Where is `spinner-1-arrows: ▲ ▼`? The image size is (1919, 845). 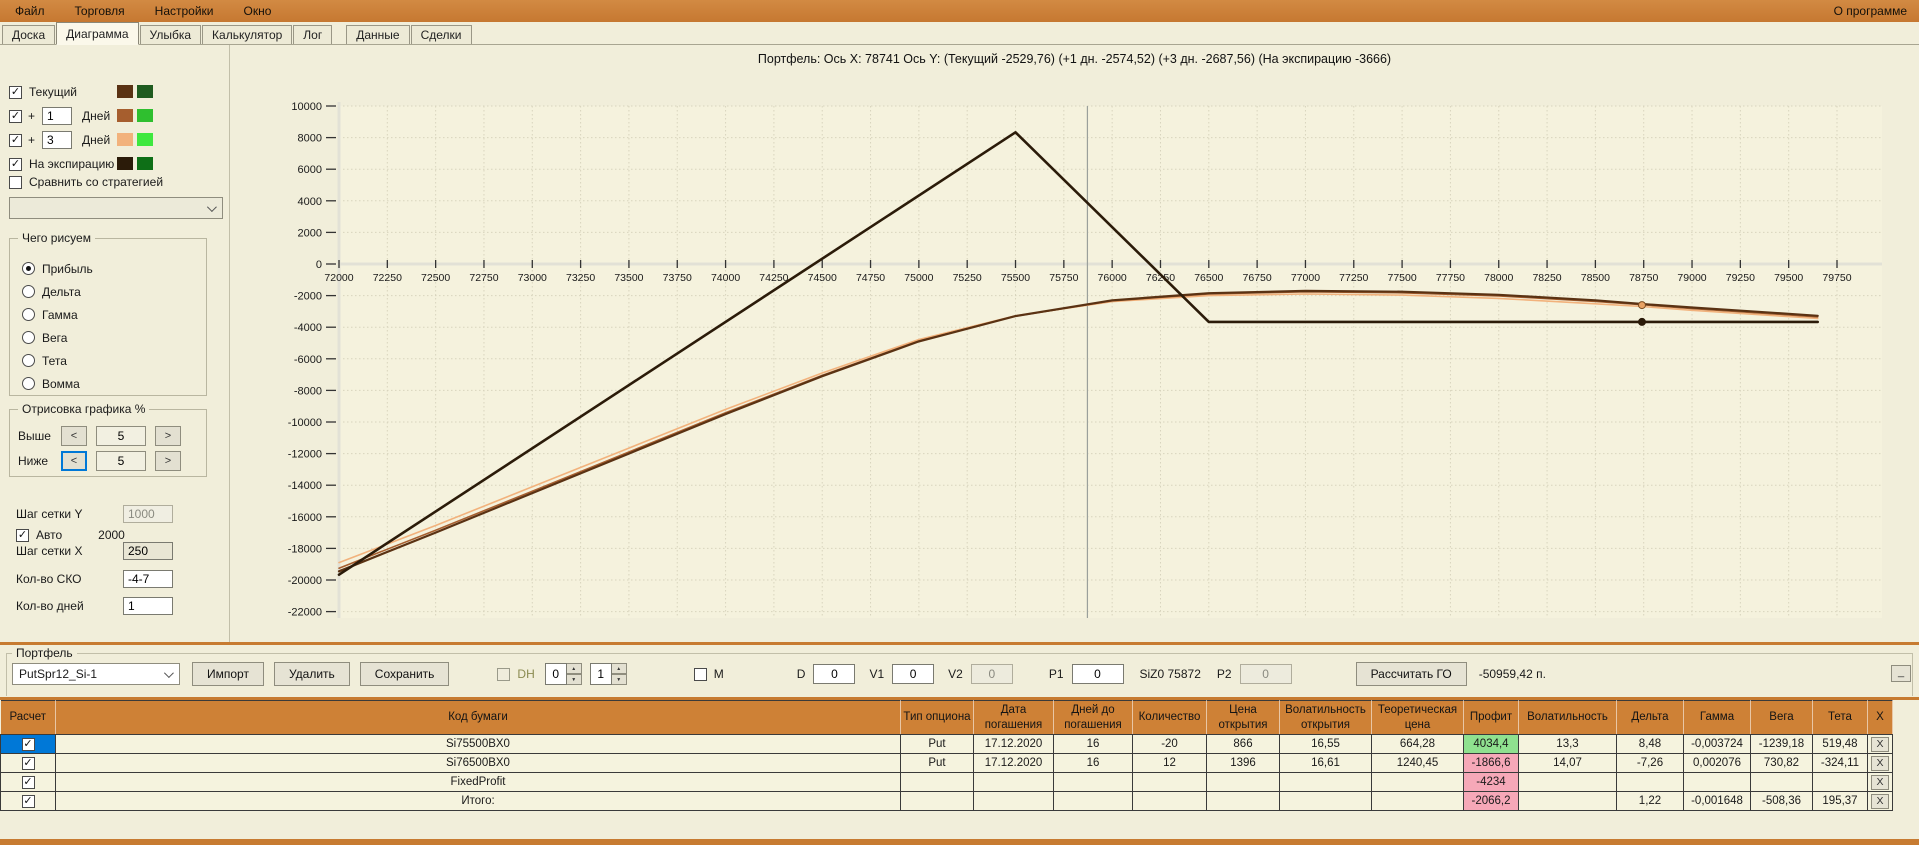 spinner-1-arrows: ▲ ▼ is located at coordinates (574, 674).